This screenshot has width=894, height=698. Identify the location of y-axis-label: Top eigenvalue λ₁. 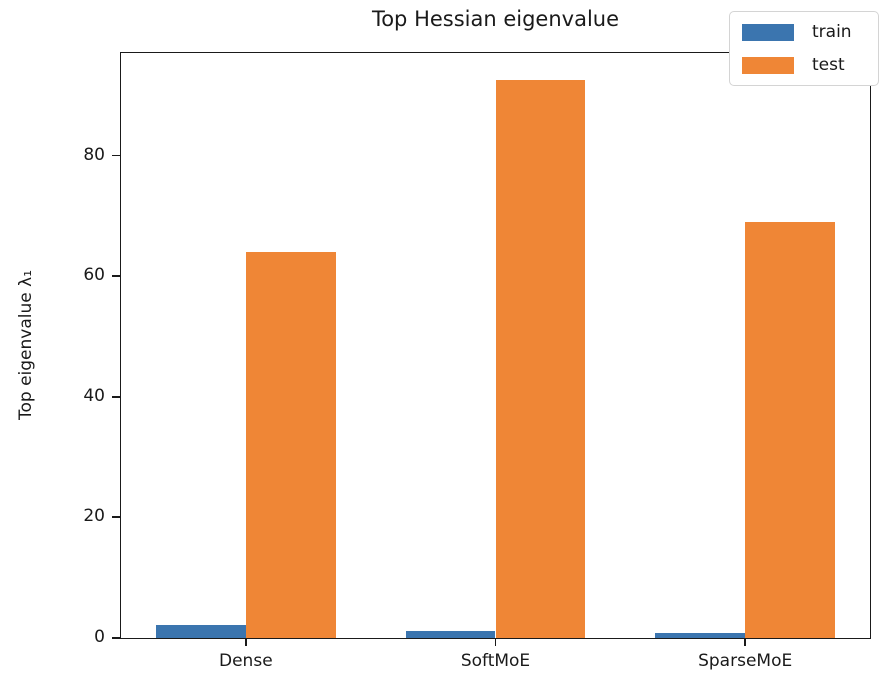
(26, 345).